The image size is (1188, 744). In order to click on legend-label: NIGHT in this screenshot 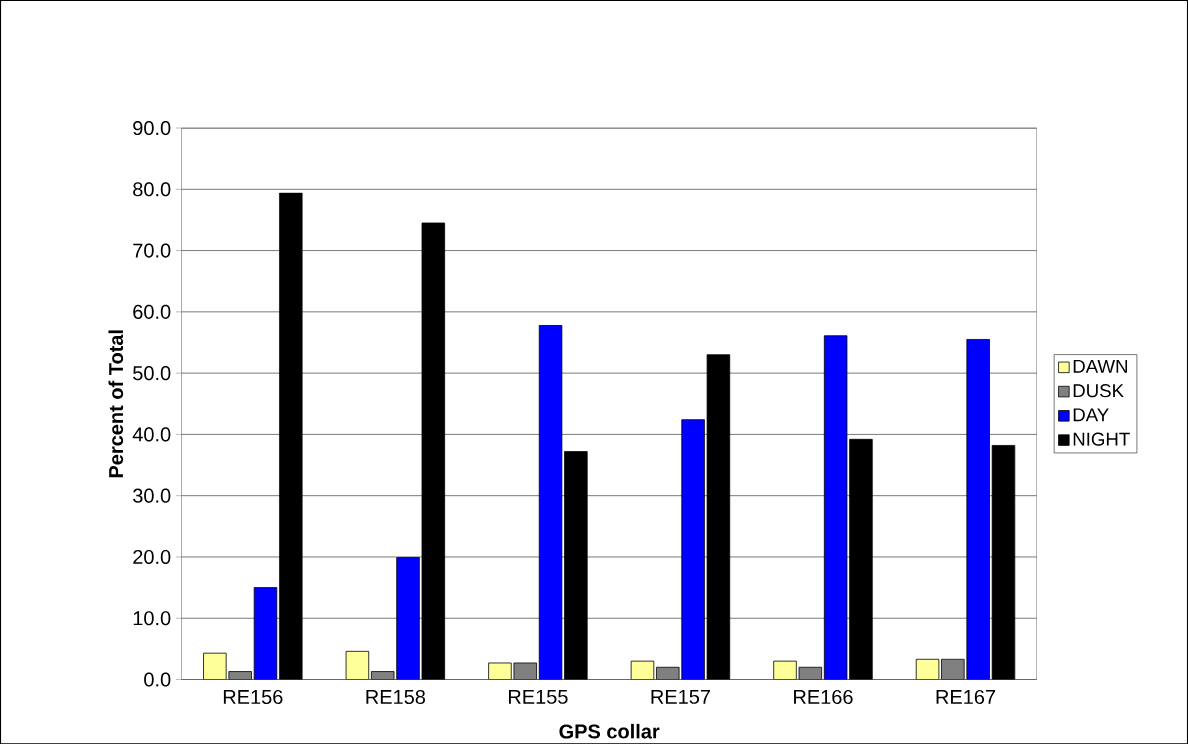, I will do `click(1101, 439)`.